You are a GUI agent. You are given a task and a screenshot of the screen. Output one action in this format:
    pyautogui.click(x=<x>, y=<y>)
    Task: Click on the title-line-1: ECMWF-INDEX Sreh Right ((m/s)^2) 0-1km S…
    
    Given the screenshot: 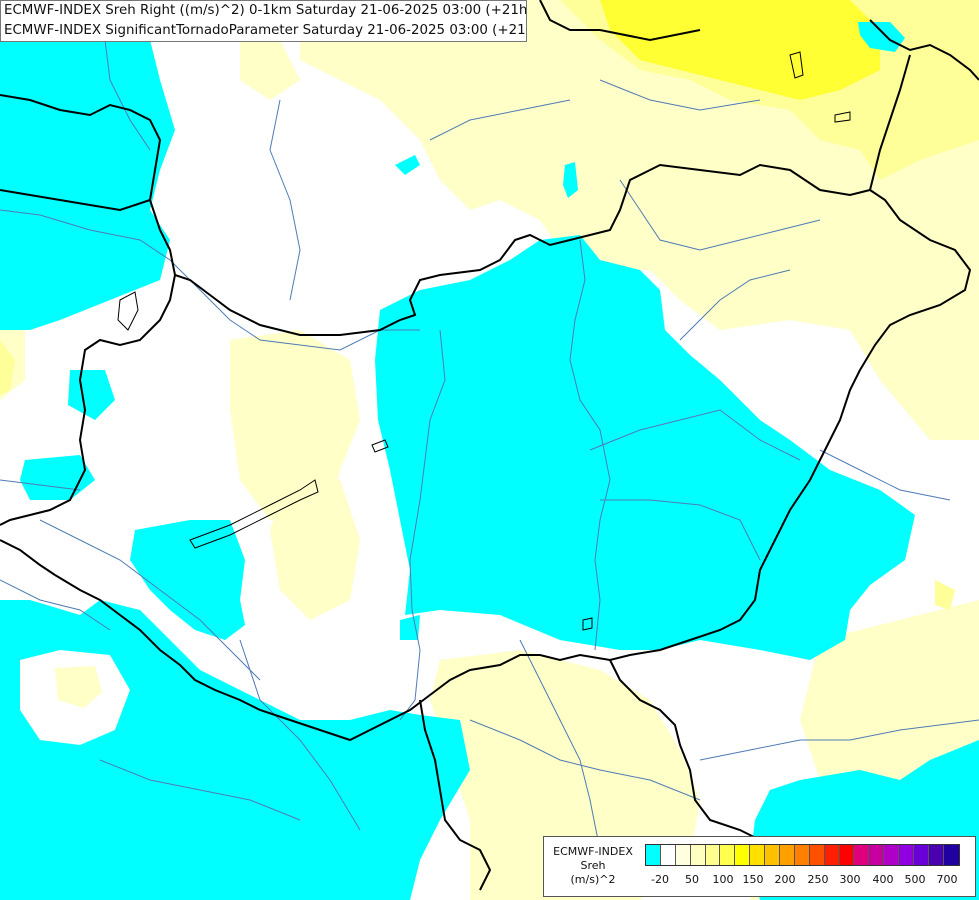 What is the action you would take?
    pyautogui.click(x=265, y=10)
    